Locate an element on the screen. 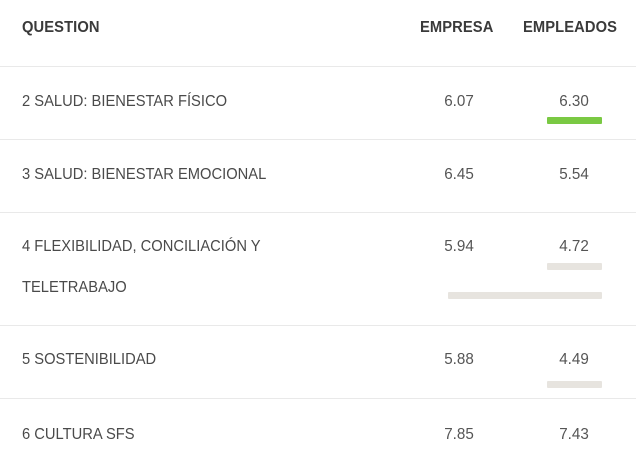 Image resolution: width=636 pixels, height=472 pixels. row-empresa-value: 5.88 is located at coordinates (459, 359).